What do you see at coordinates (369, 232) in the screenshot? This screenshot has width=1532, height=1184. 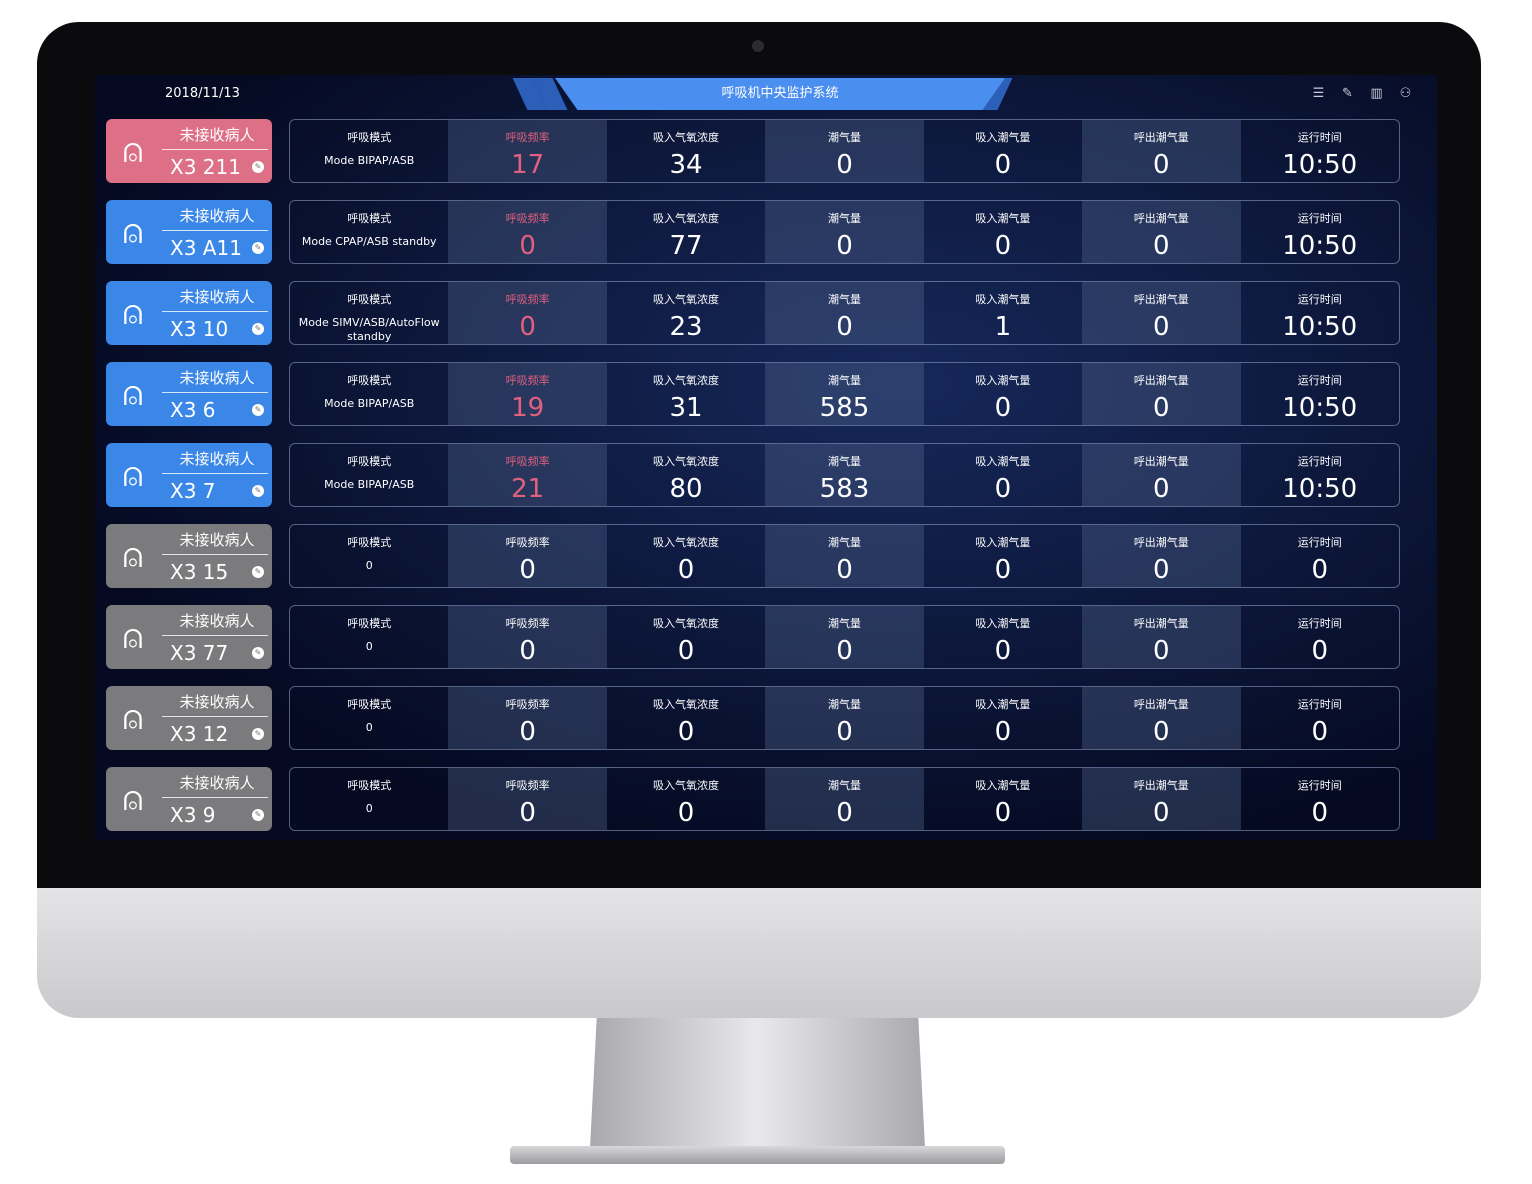 I see `metric-mode: 呼吸模式 Mode CPAP/ASB standby` at bounding box center [369, 232].